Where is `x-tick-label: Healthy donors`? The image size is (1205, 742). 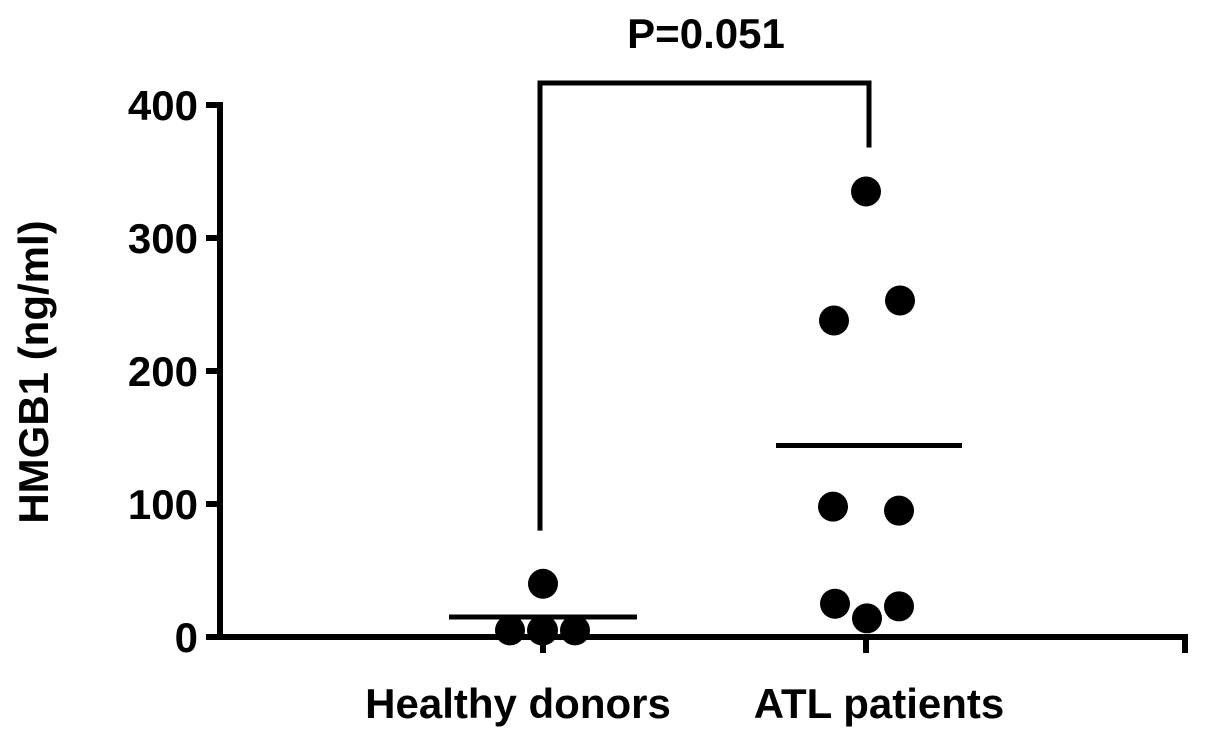 x-tick-label: Healthy donors is located at coordinates (518, 703).